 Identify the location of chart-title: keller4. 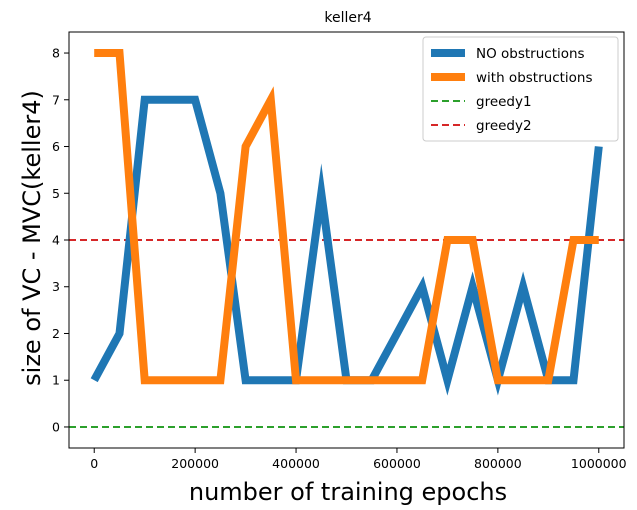
(347, 18).